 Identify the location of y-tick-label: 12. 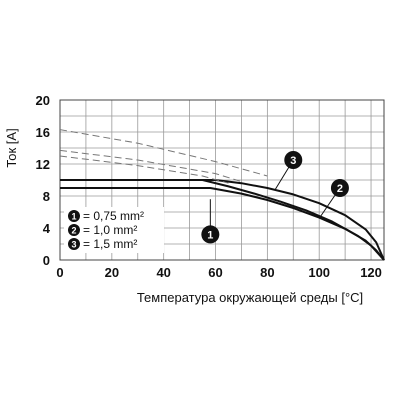
(43, 164).